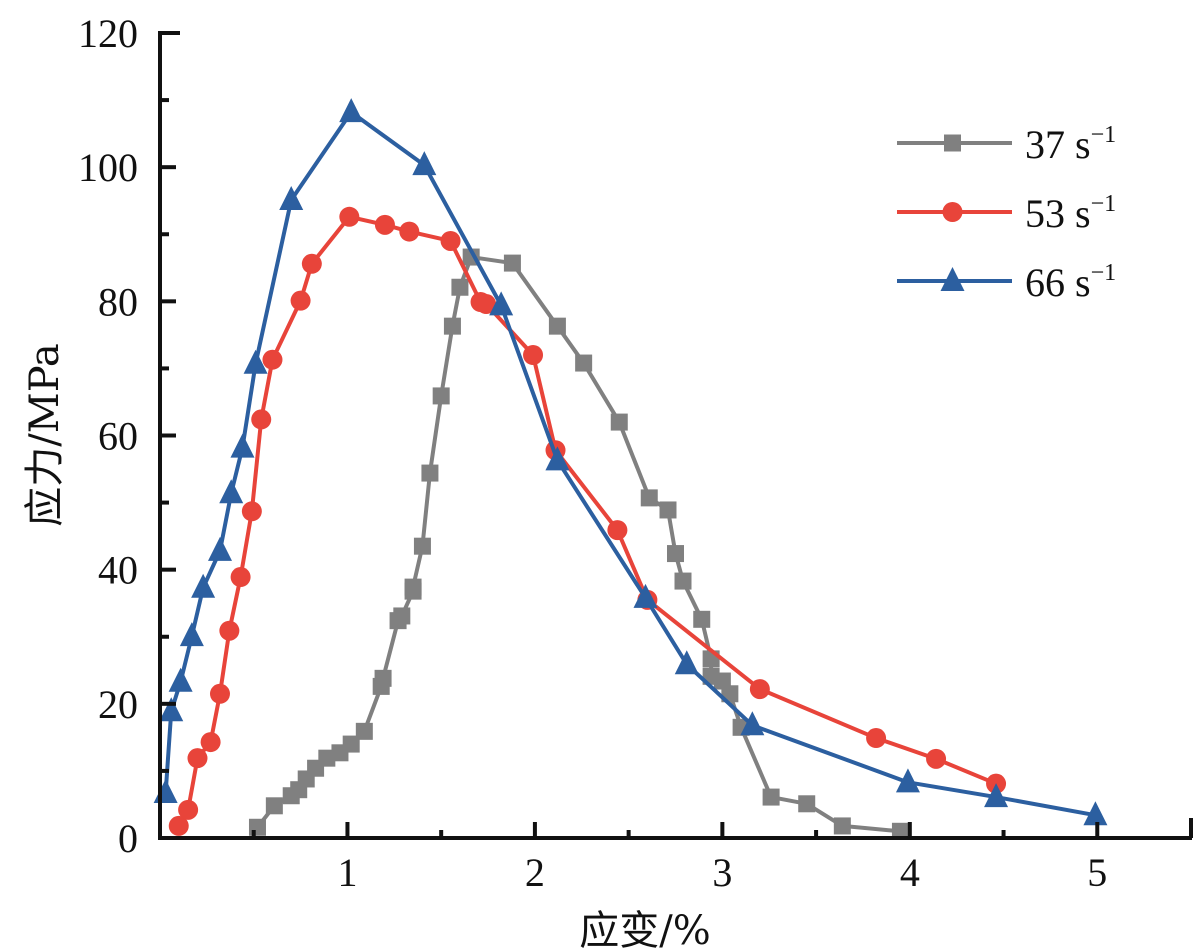  I want to click on legend-marker-triangle, so click(952, 279).